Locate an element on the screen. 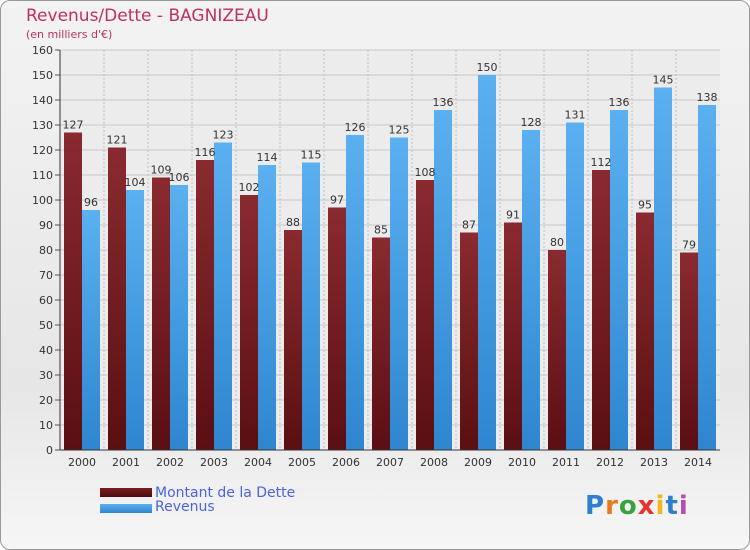 This screenshot has width=750, height=550. x-tick-label: 2013 is located at coordinates (654, 462).